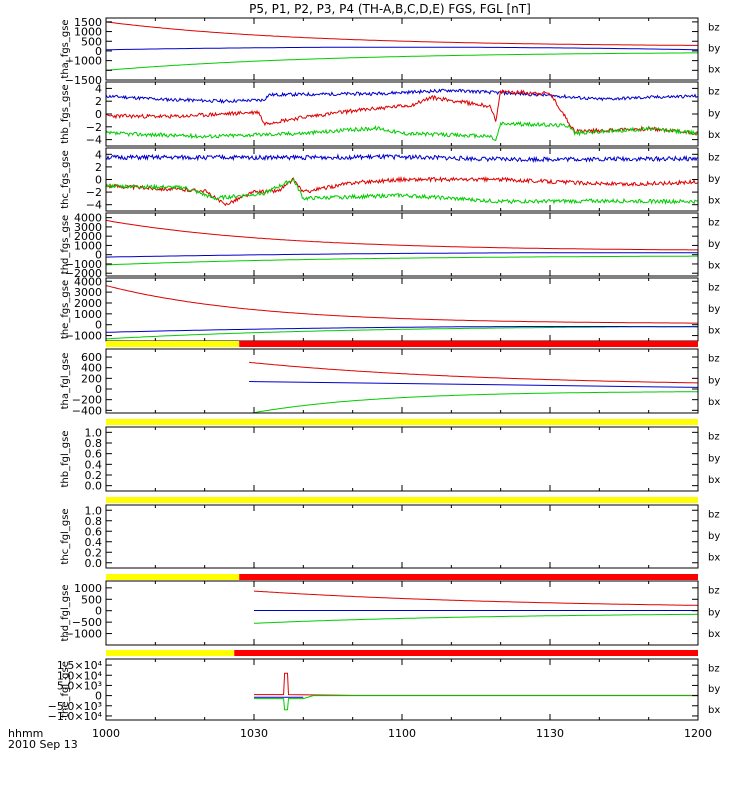 The image size is (750, 800). Describe the element at coordinates (91, 357) in the screenshot. I see `y-tick-label: 600` at that location.